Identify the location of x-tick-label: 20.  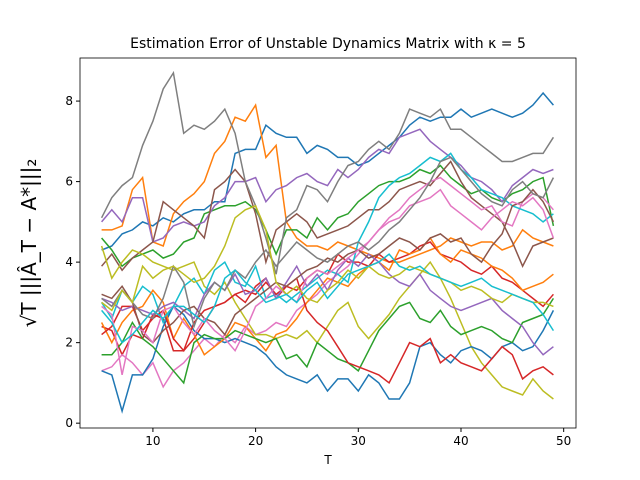
(255, 441).